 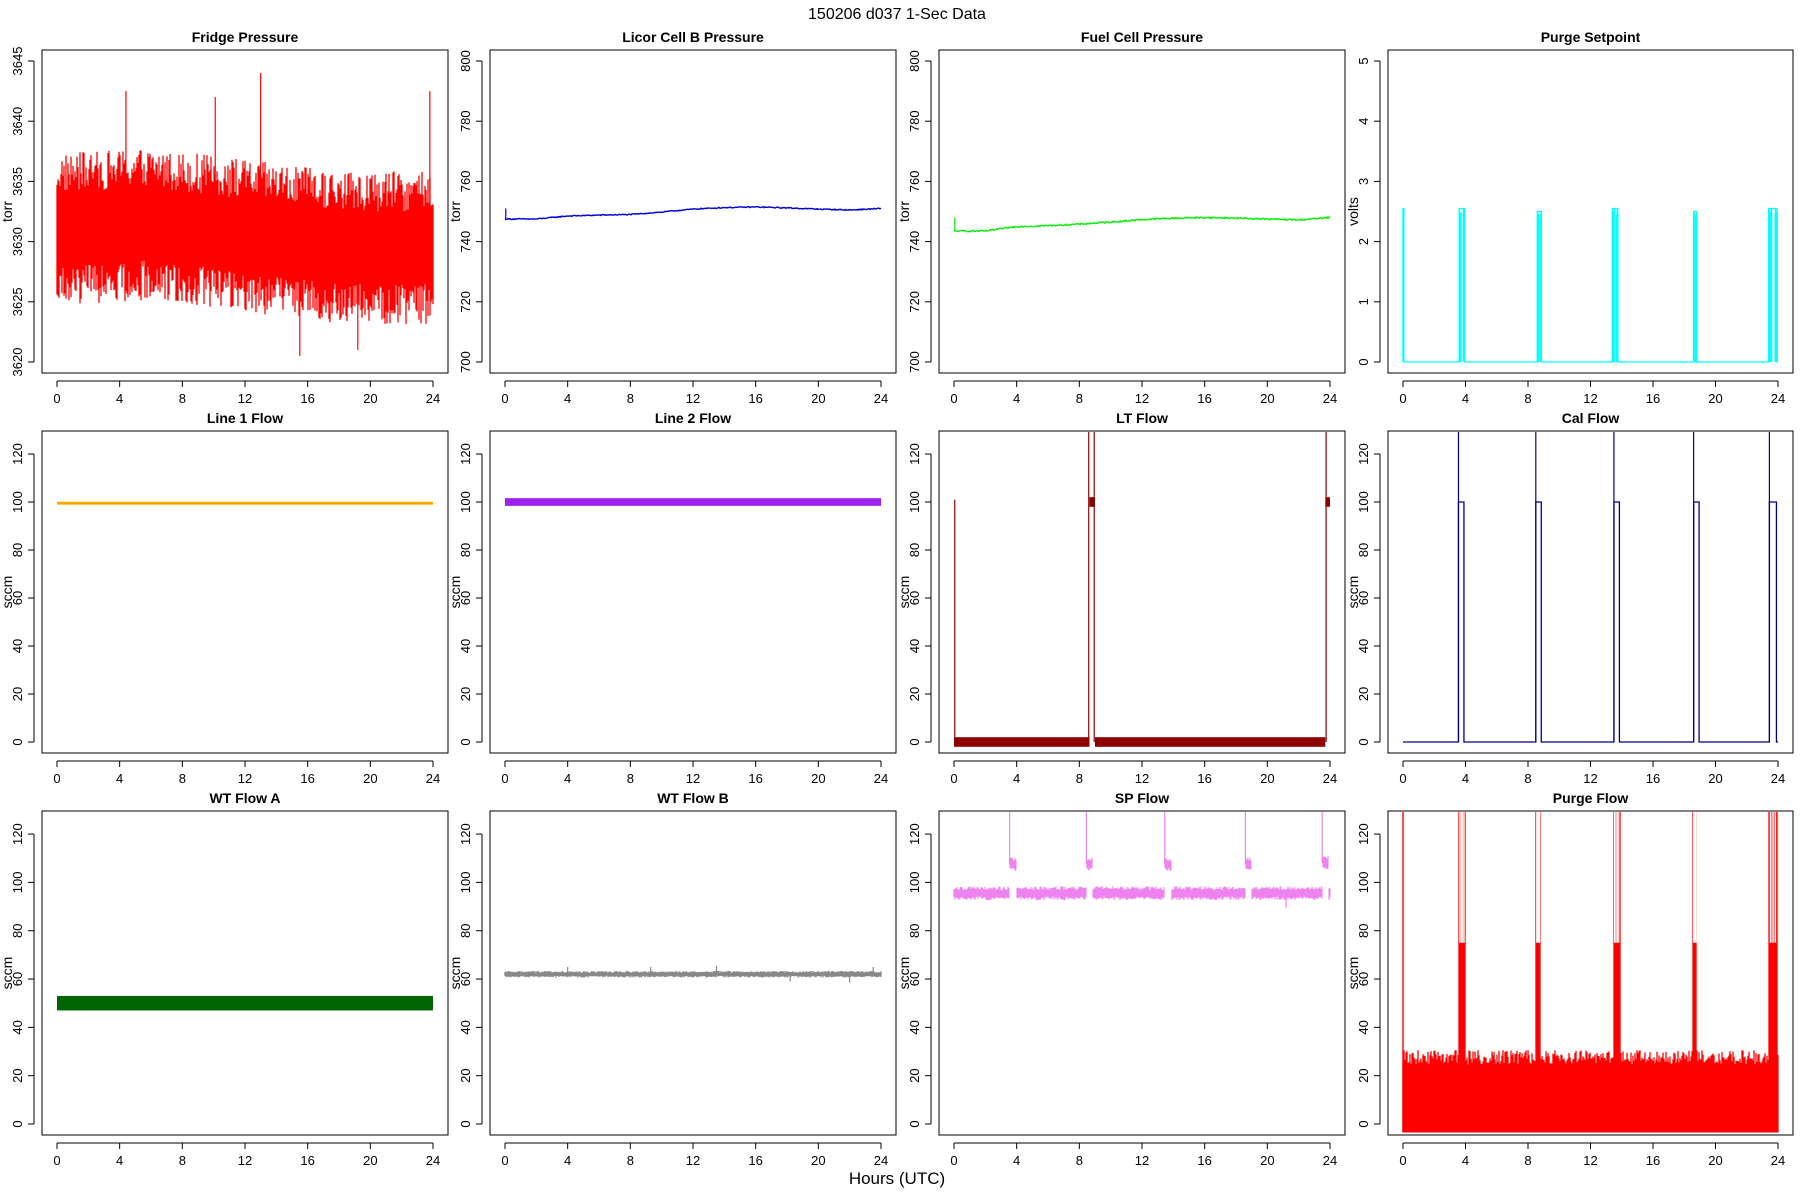 I want to click on chart-panel: LT Flow sccm 0 4 8 12 16 20 24 0 20 40 60 80 100 120, so click(x=1121, y=598).